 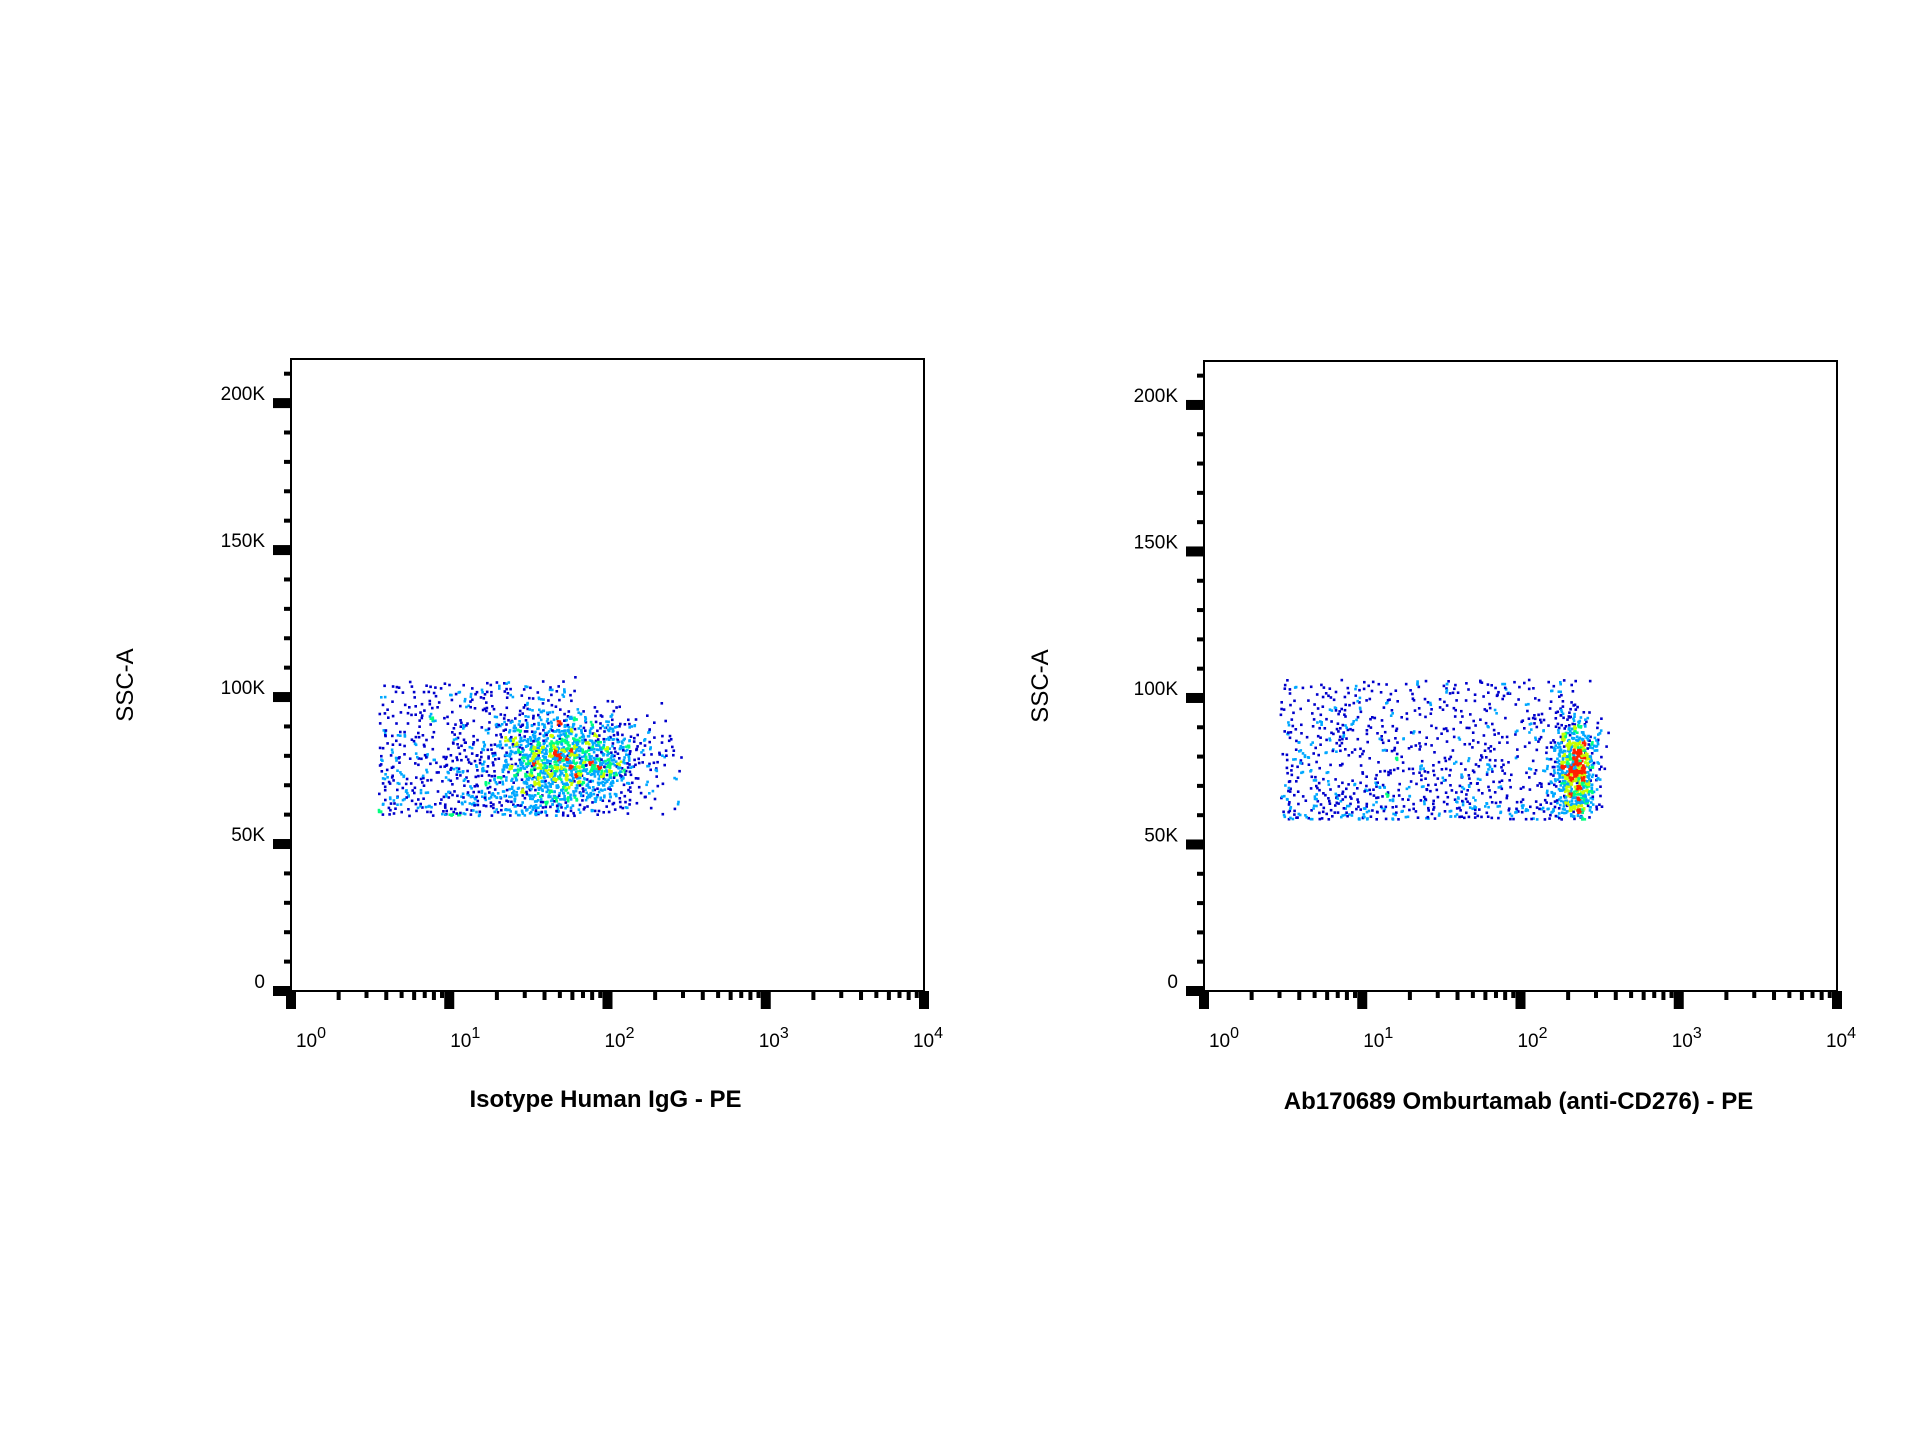 What do you see at coordinates (1195, 551) in the screenshot?
I see `y-major-tick` at bounding box center [1195, 551].